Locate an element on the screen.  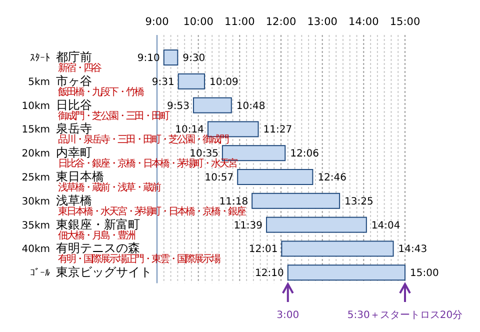
annotation: 14:04 is located at coordinates (385, 226).